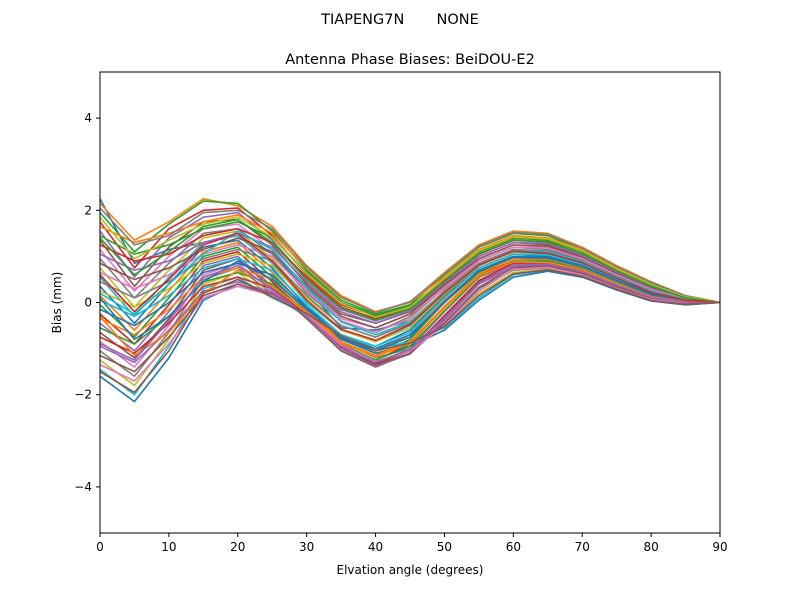  Describe the element at coordinates (306, 547) in the screenshot. I see `x-tick-label: 30` at that location.